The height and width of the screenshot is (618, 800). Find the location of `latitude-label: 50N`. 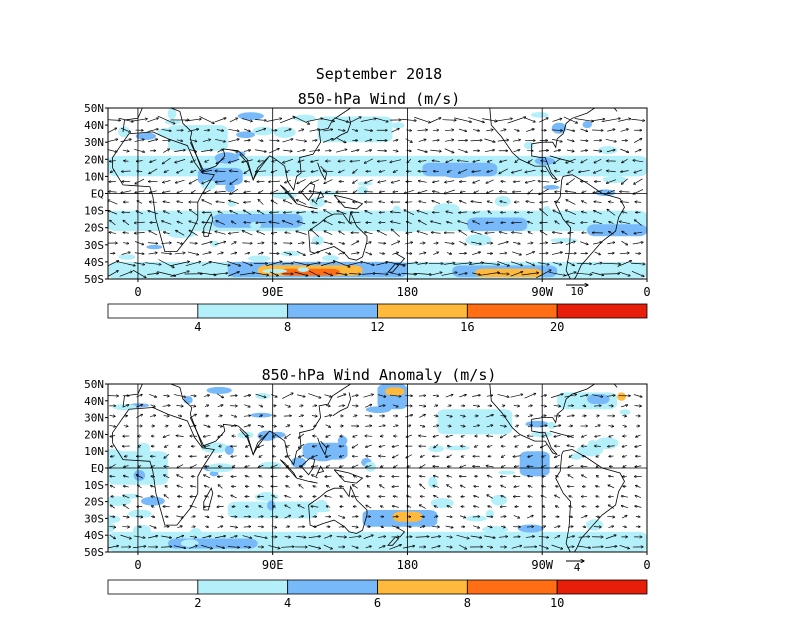

latitude-label: 50N is located at coordinates (94, 108).